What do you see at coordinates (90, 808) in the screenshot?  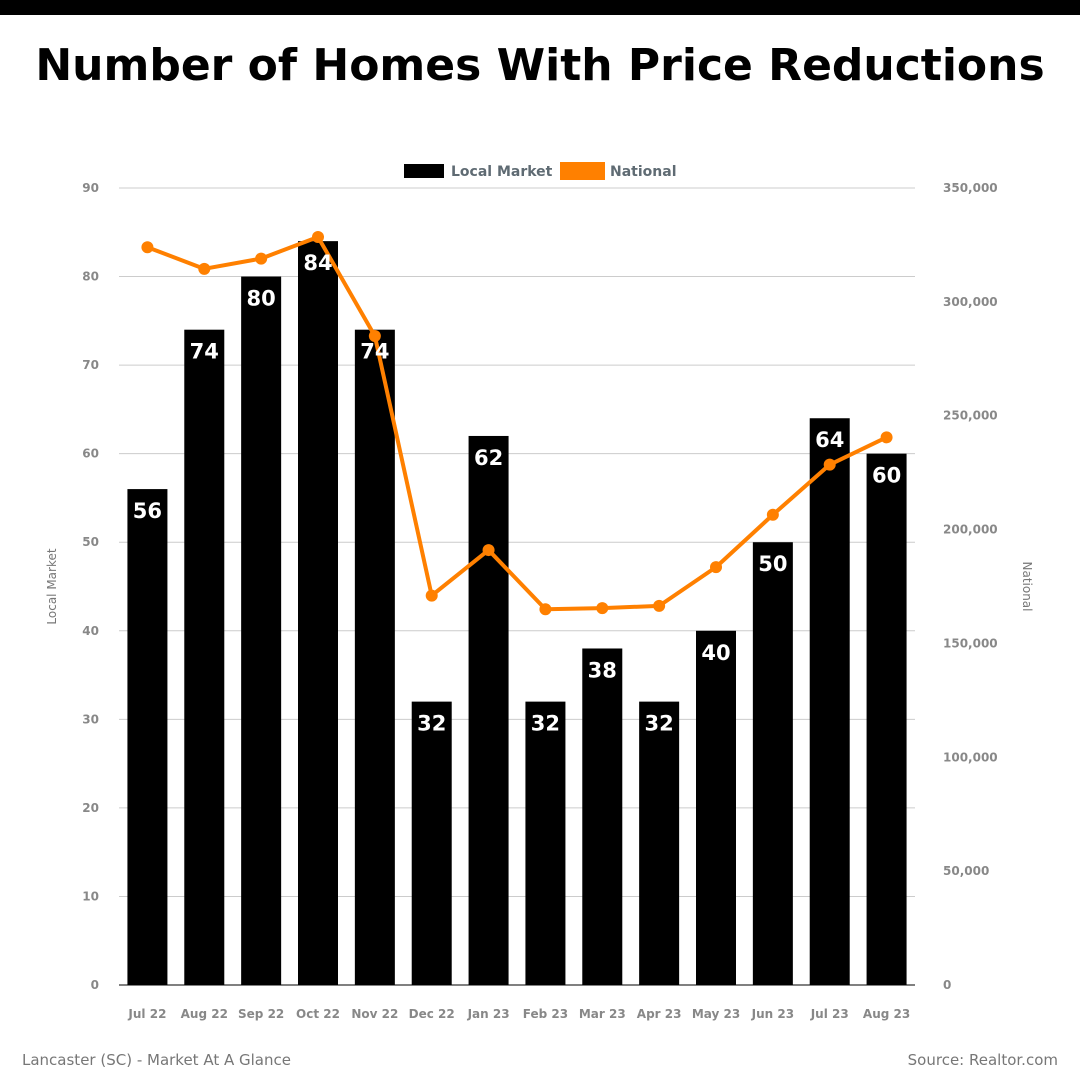 I see `left-tick-label: 20` at bounding box center [90, 808].